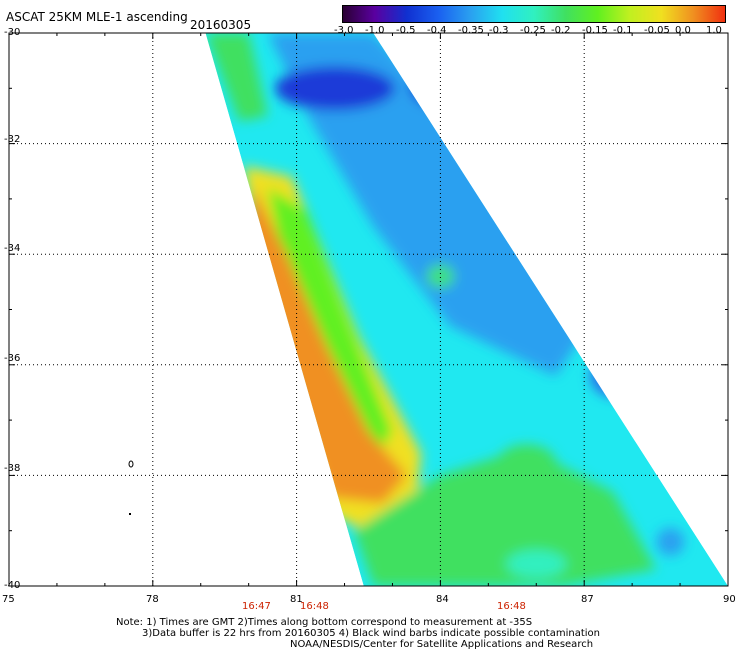  I want to click on colorbar-tick-label: -0.4, so click(437, 30).